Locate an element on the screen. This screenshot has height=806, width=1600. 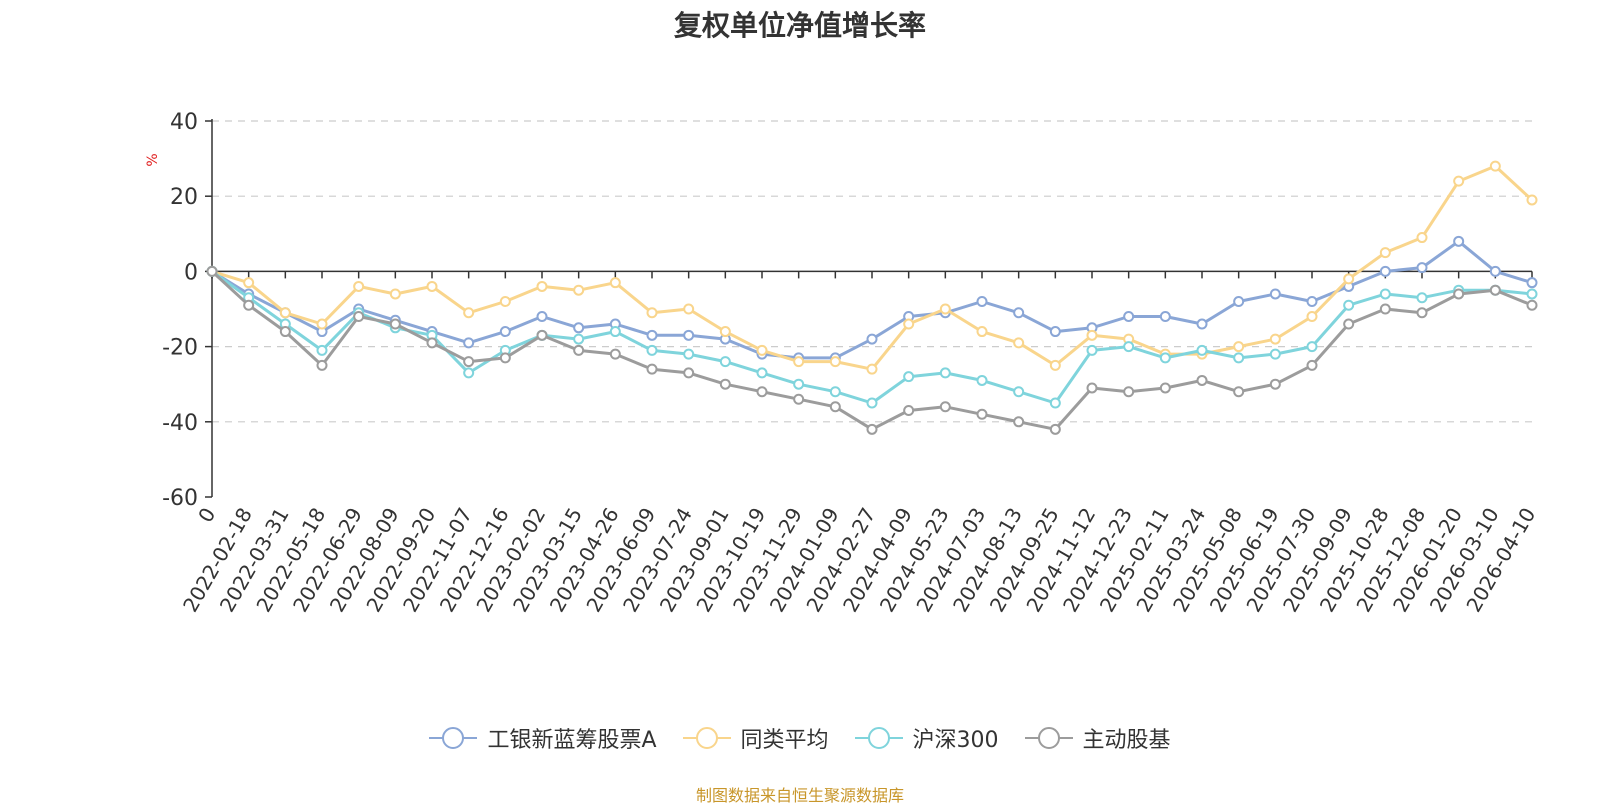
y-tick-label: 40 is located at coordinates (184, 122).